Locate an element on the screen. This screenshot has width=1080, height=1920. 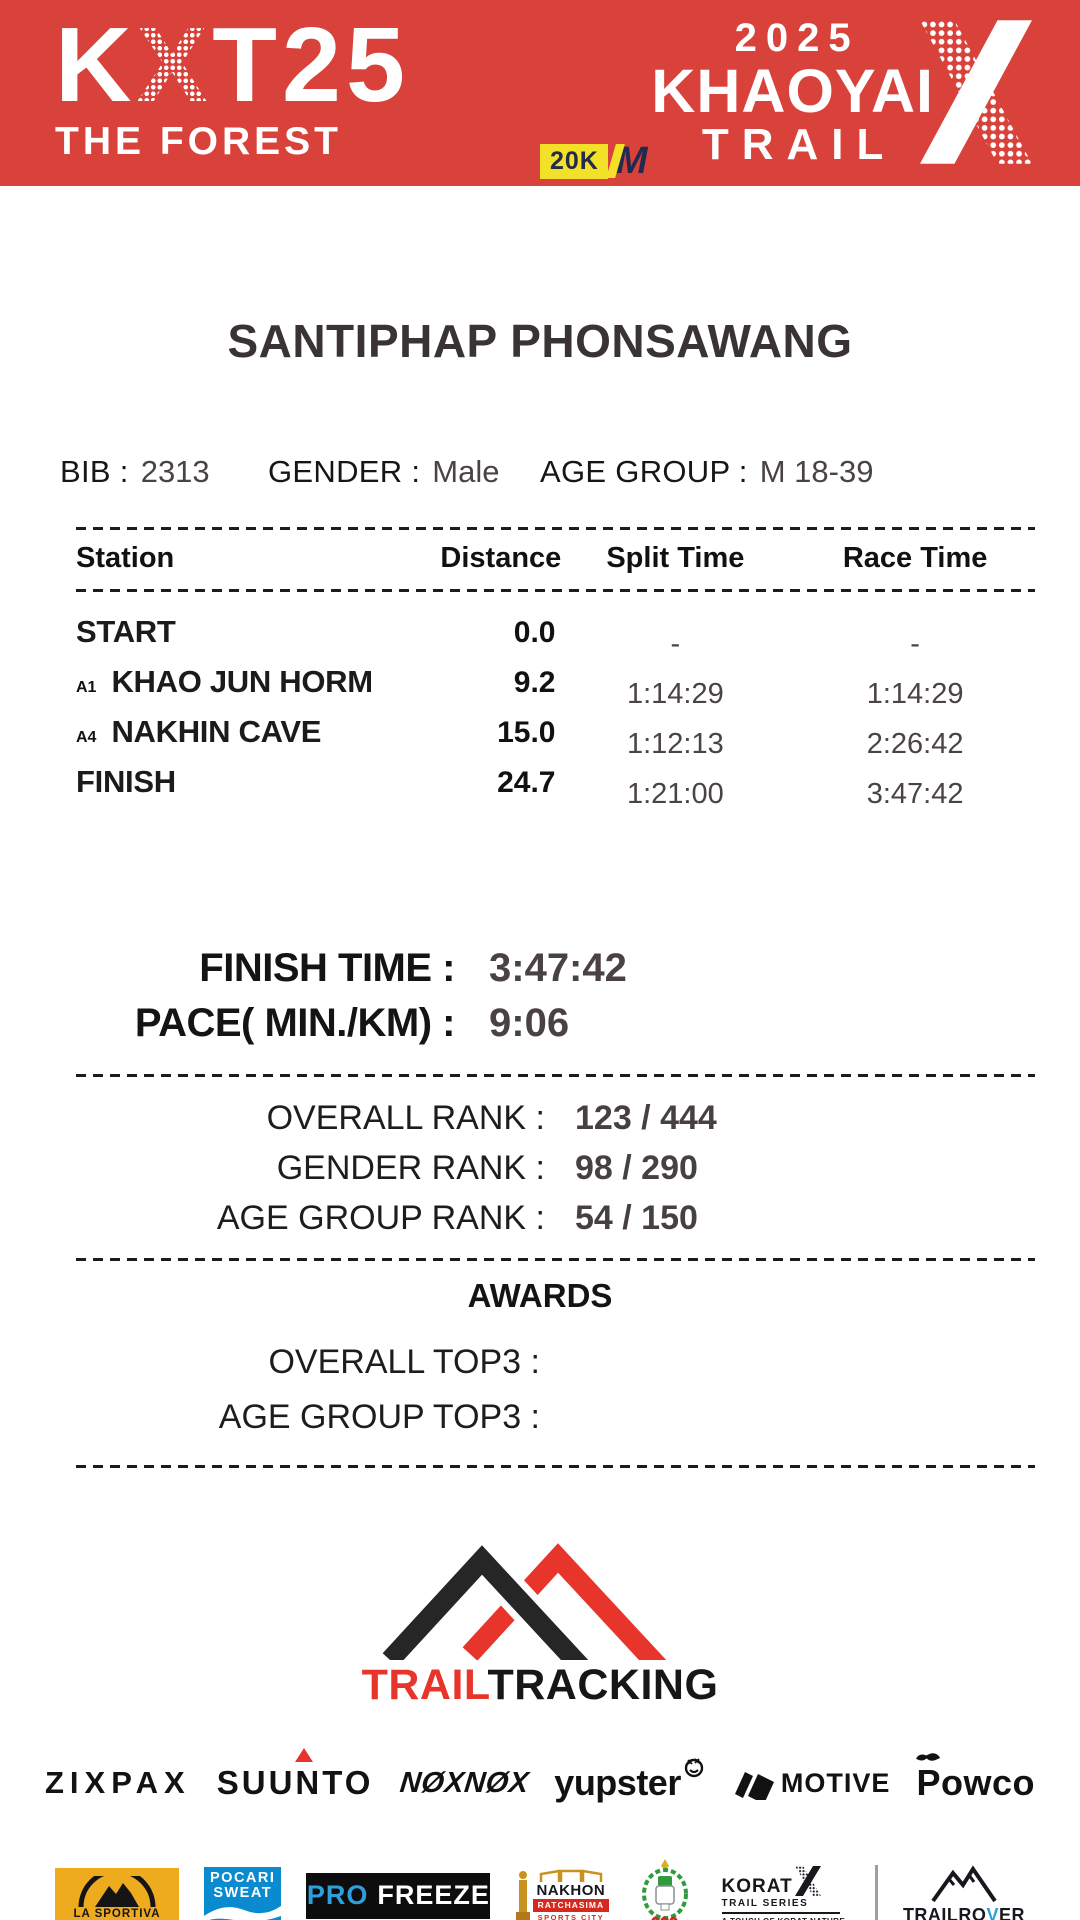
trail-word: TRAIL is located at coordinates (424, 1685).